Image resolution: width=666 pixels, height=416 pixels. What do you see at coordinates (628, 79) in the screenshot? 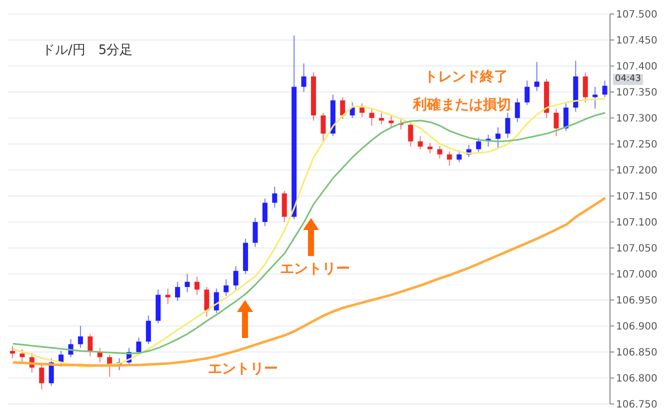
I see `text: 04:43` at bounding box center [628, 79].